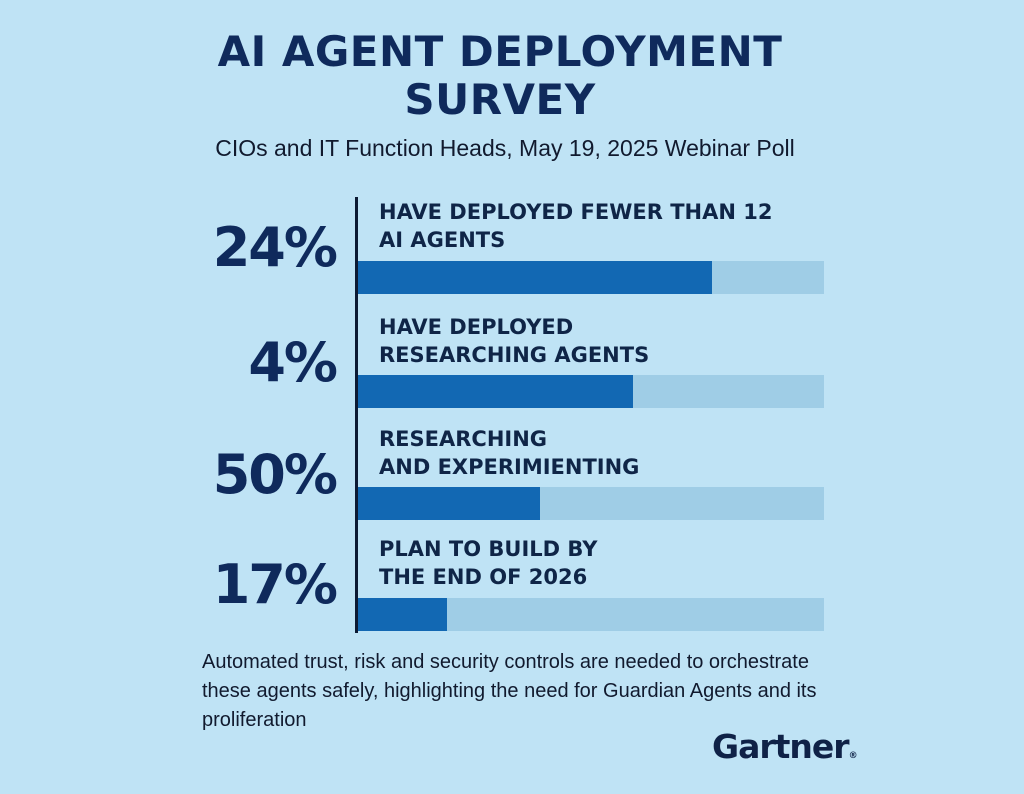  I want to click on category-label: RESEARCHING AND EXPERIMIENTING, so click(509, 453).